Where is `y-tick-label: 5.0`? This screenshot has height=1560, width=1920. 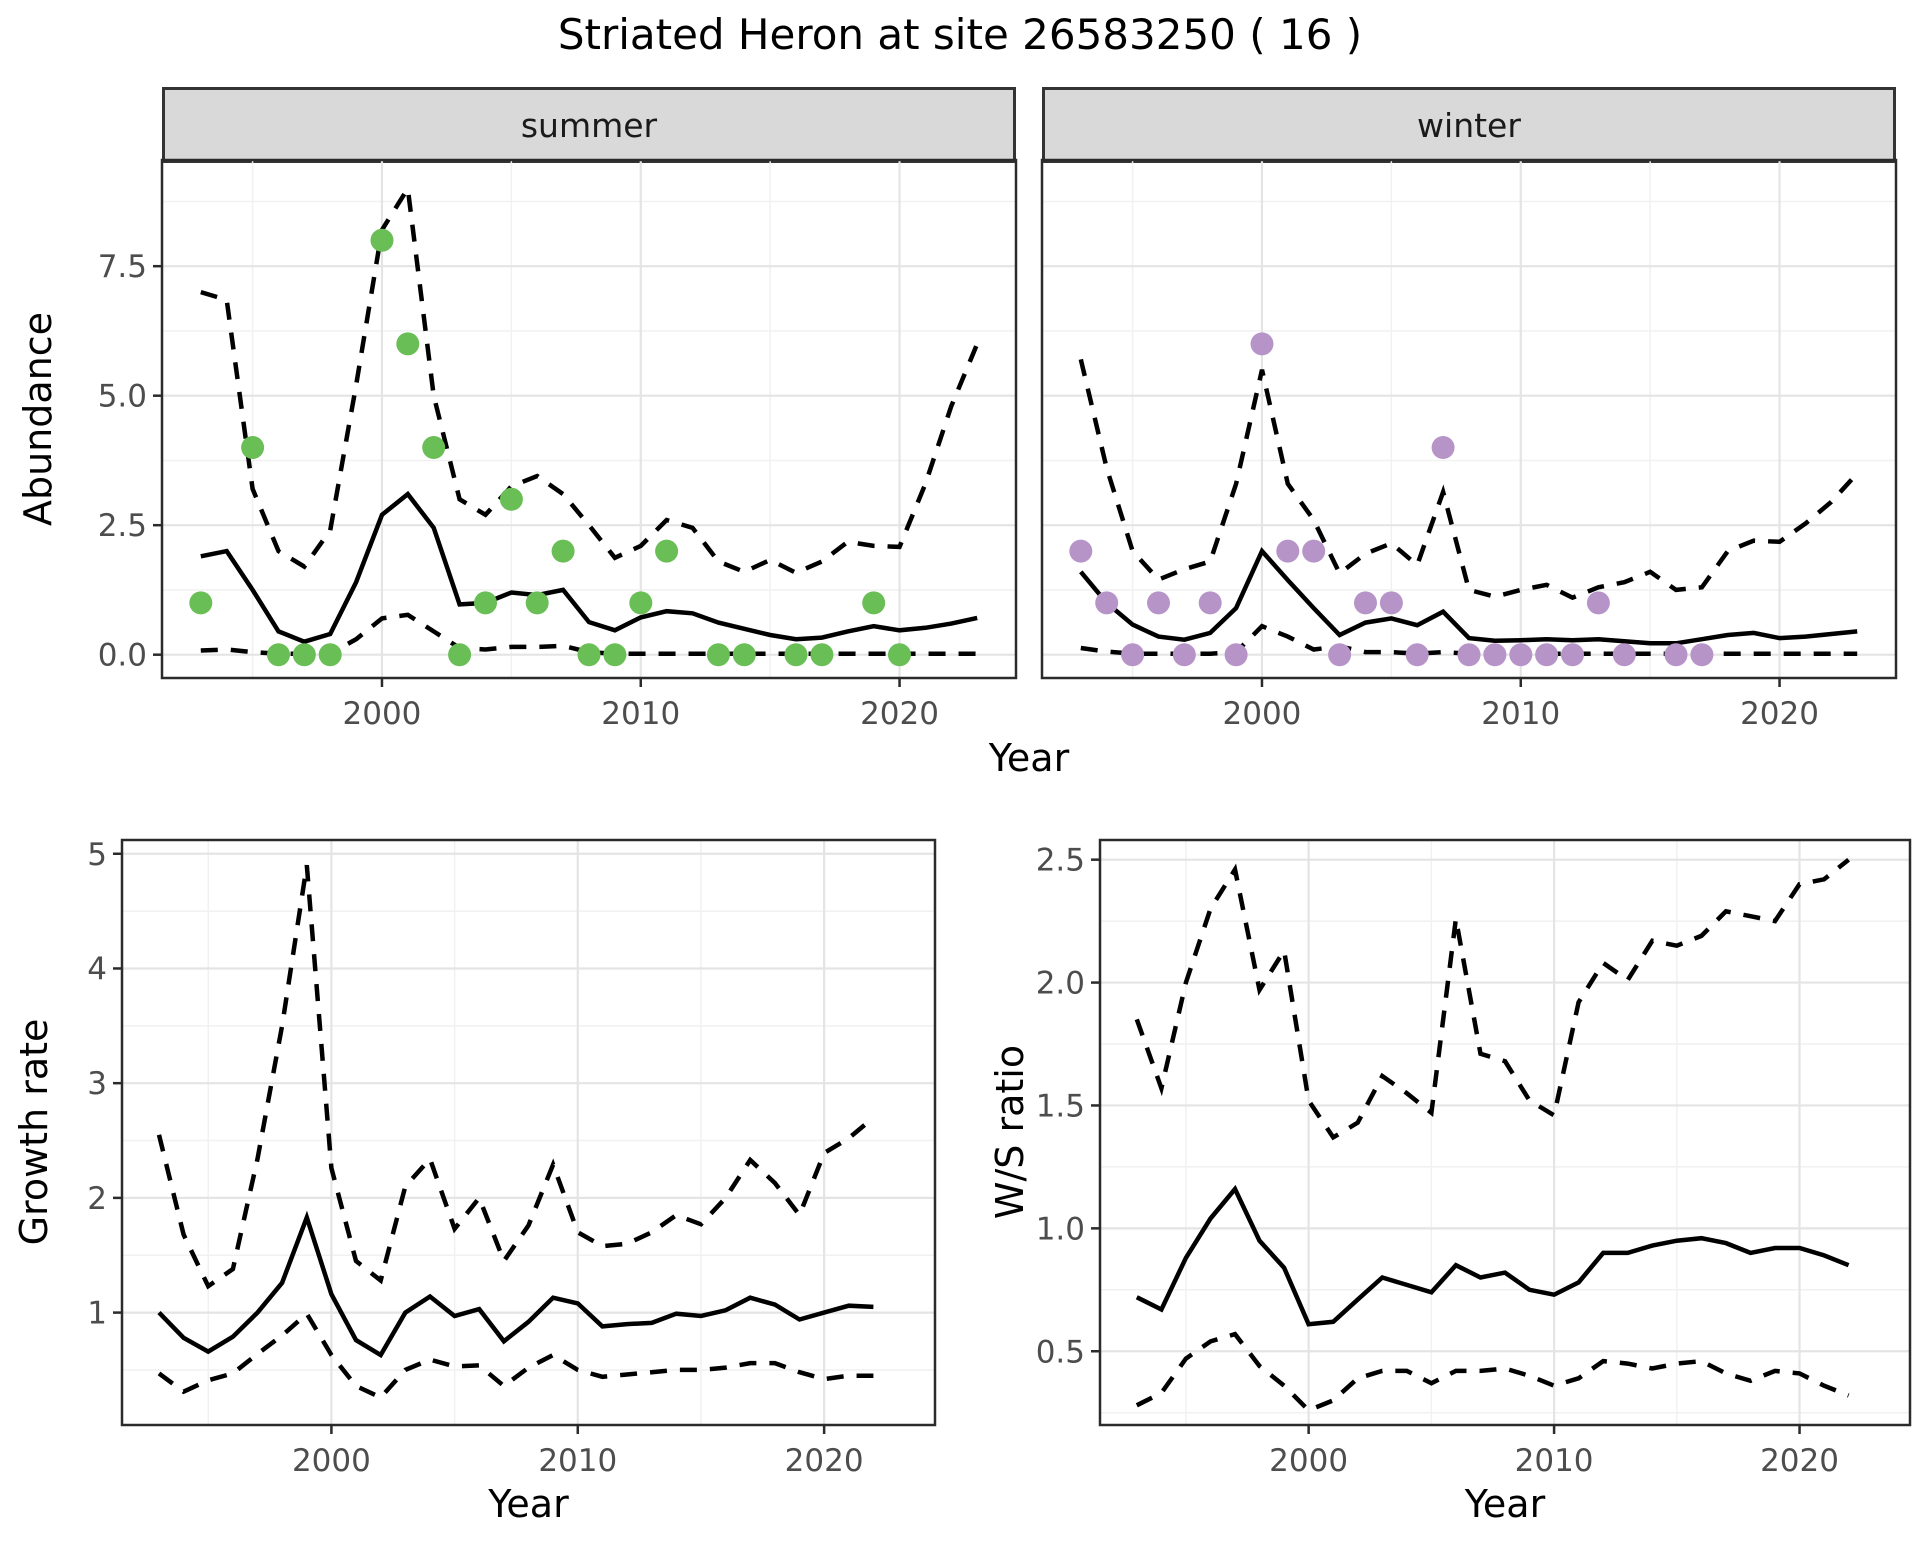
y-tick-label: 5.0 is located at coordinates (122, 397).